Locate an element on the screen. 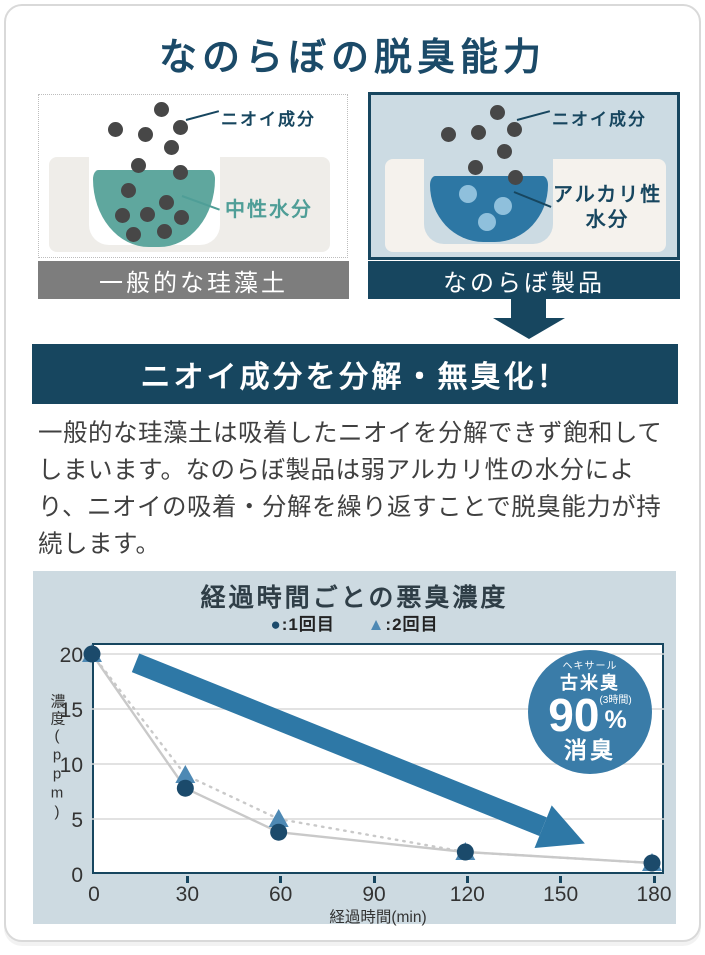 This screenshot has width=705, height=955. badge-brand: ヘキサール is located at coordinates (590, 666).